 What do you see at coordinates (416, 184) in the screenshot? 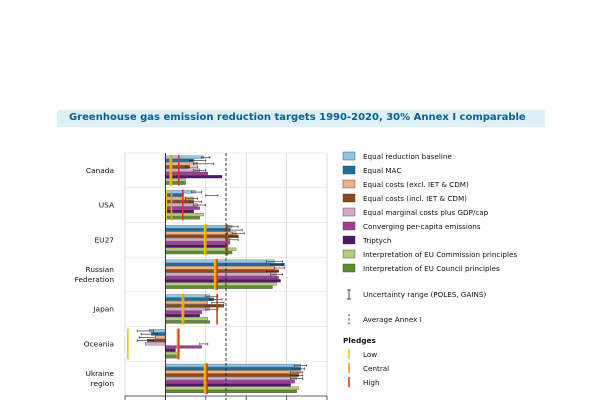
I see `legend-label: Equal costs (excl. IET & CDM)` at bounding box center [416, 184].